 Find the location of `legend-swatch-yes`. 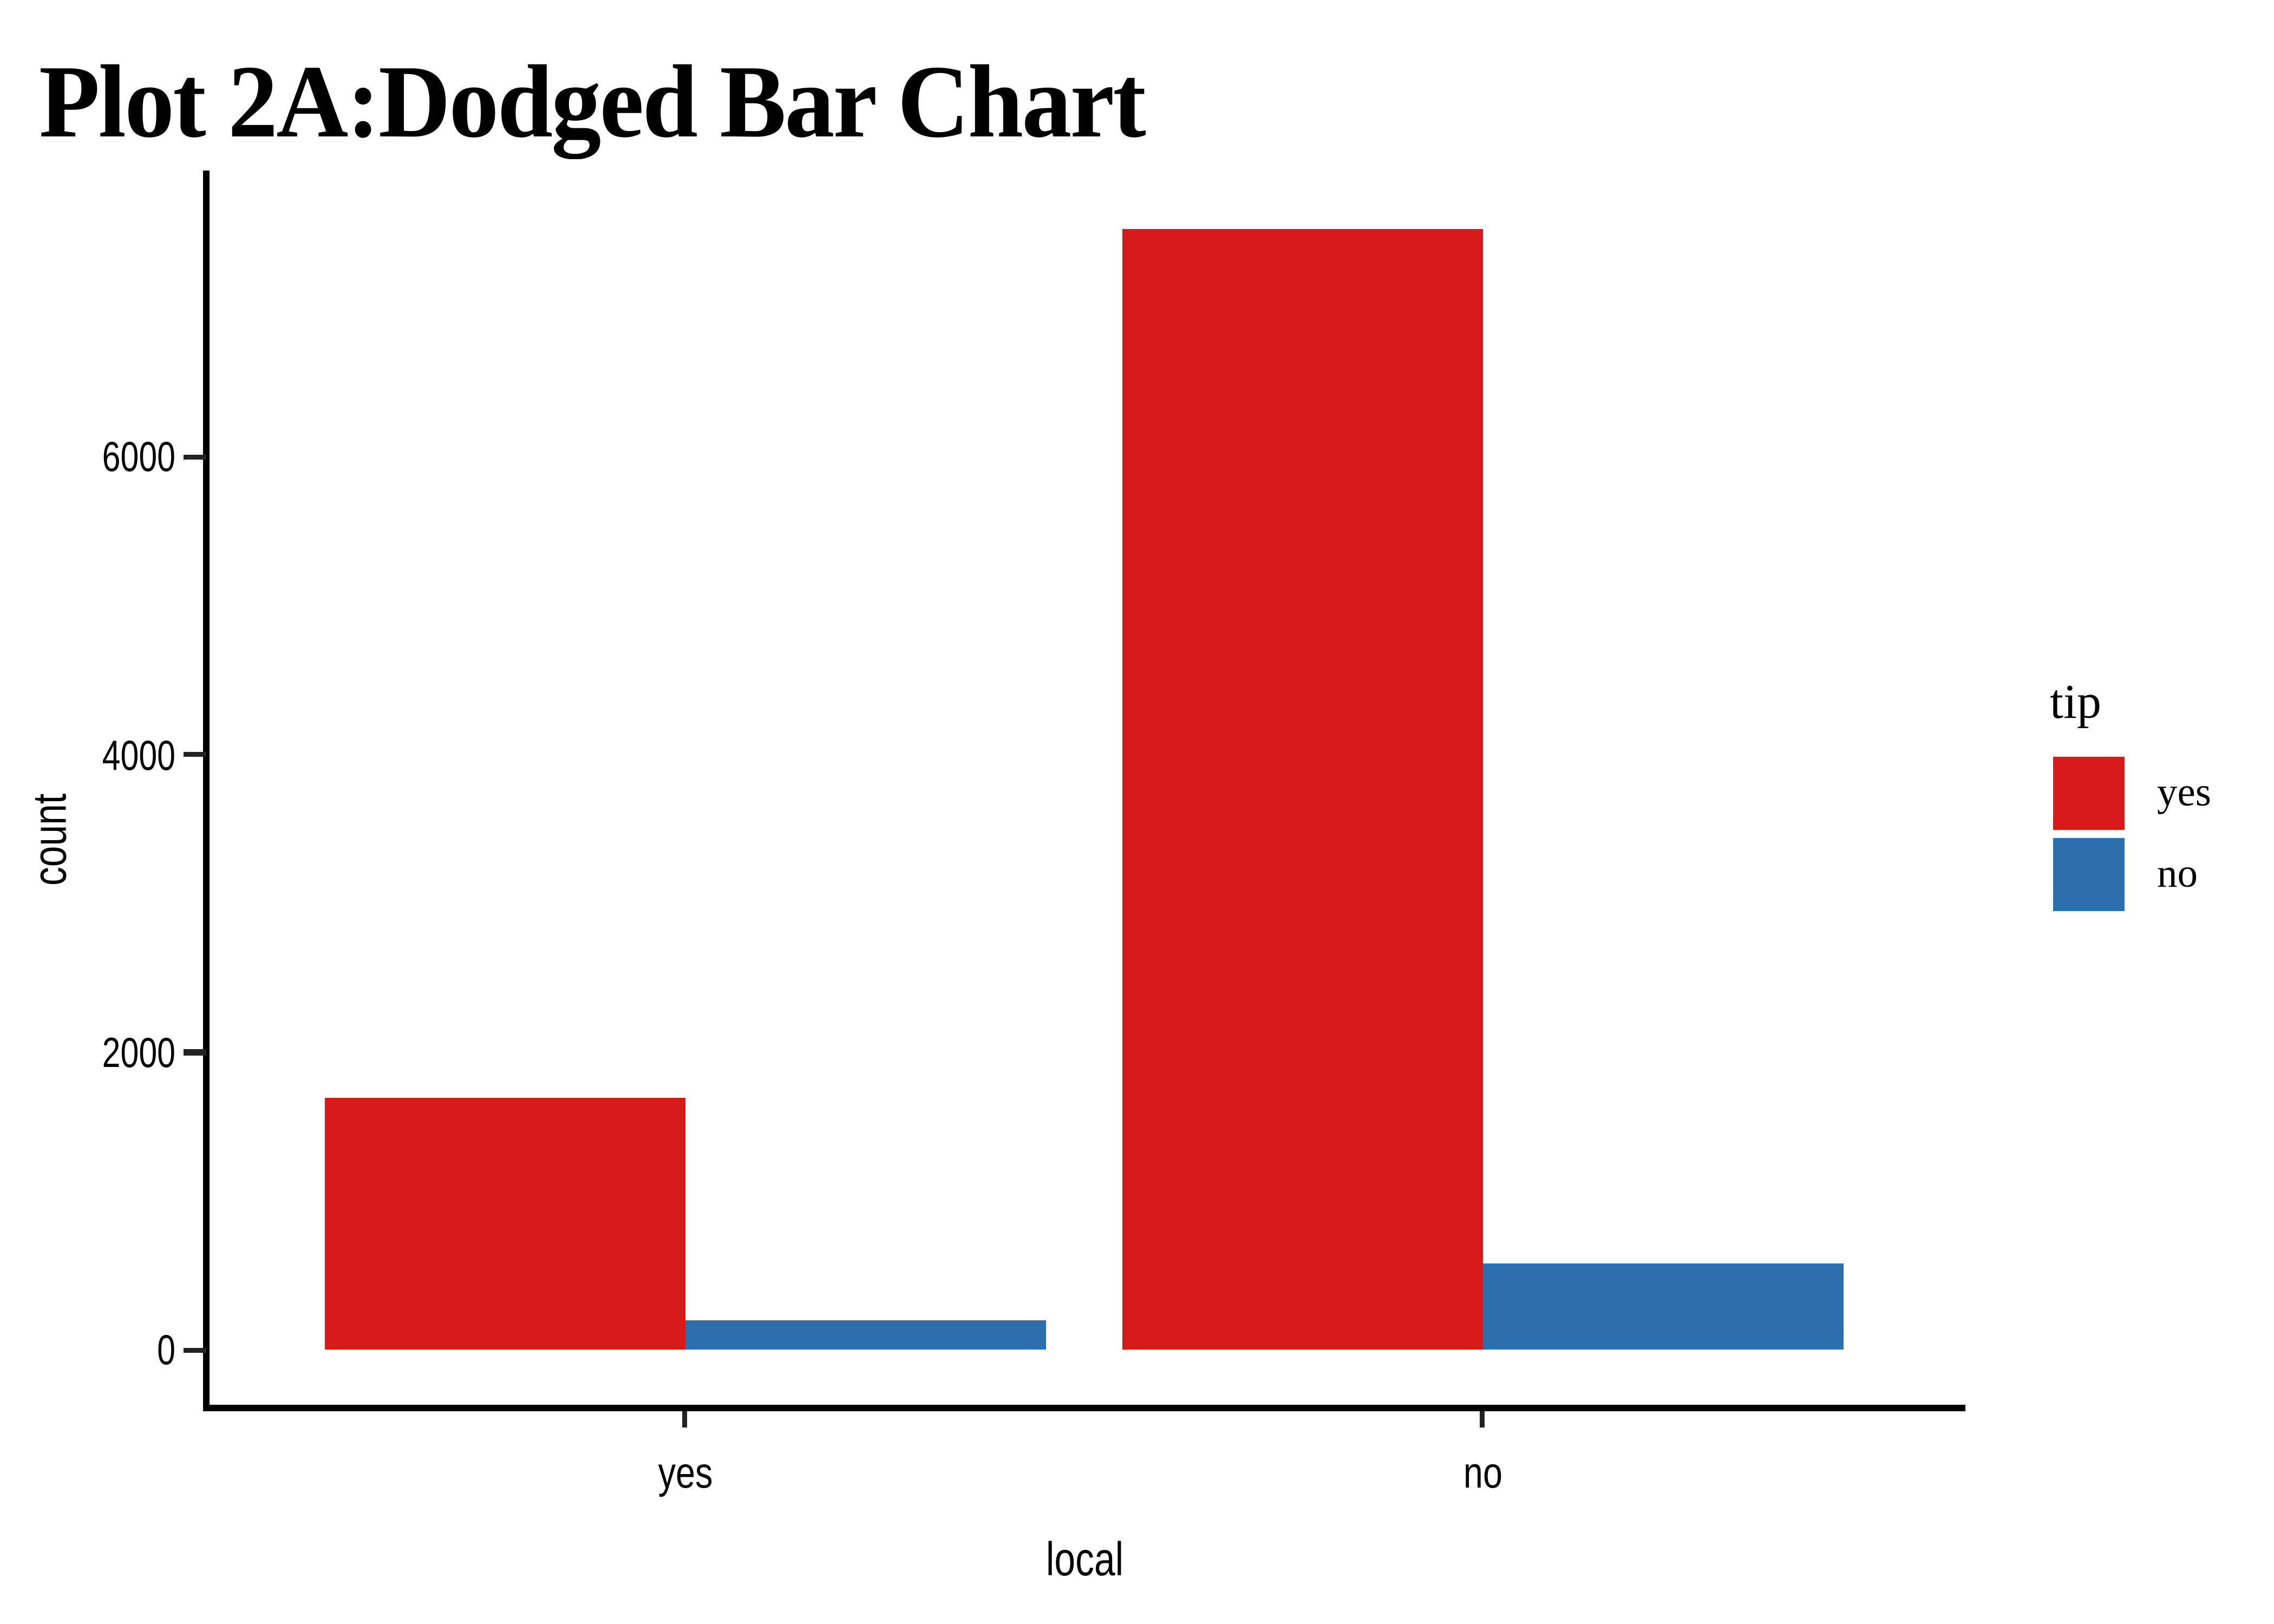

legend-swatch-yes is located at coordinates (2089, 793).